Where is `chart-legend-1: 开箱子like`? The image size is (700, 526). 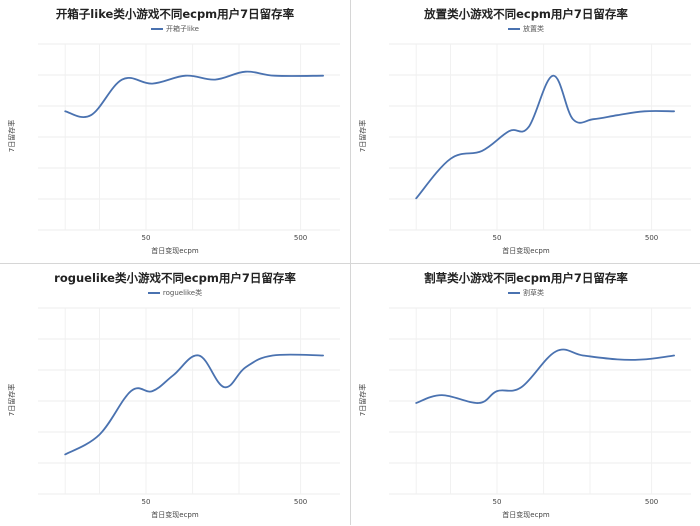 chart-legend-1: 开箱子like is located at coordinates (175, 29).